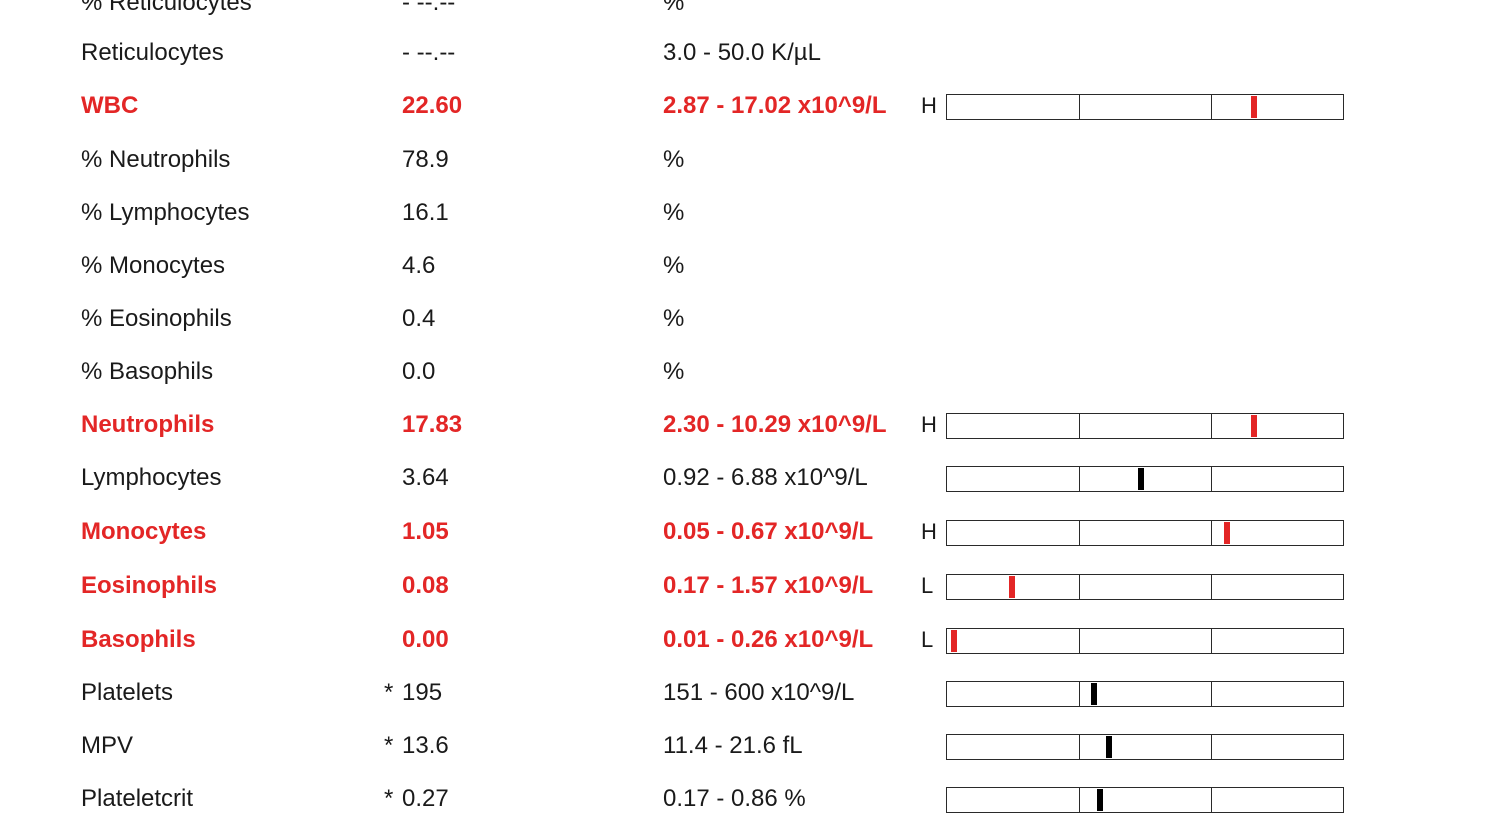 The image size is (1500, 840). I want to click on reference-range: 0.17 - 0.86 %, so click(734, 798).